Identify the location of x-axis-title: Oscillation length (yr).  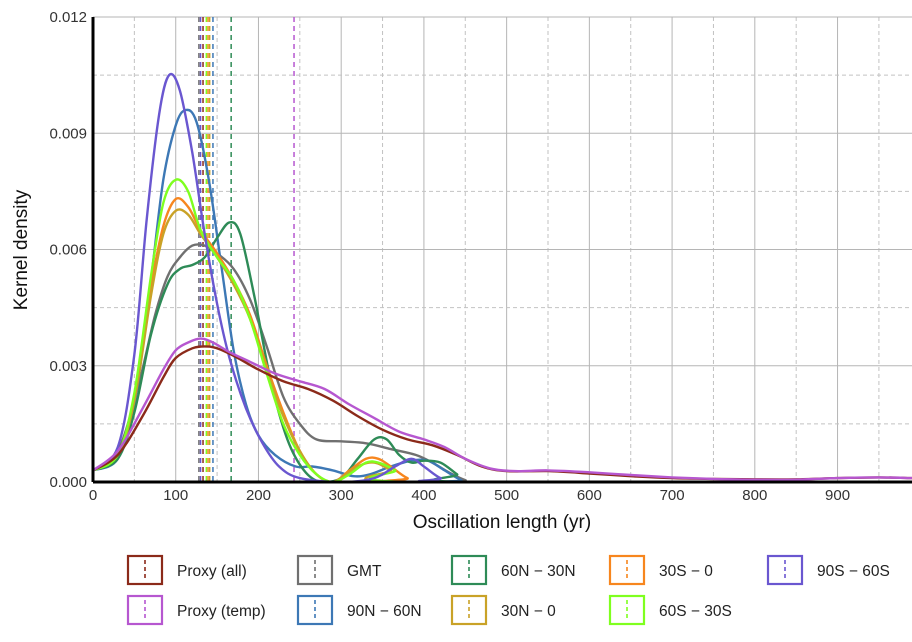
(502, 522).